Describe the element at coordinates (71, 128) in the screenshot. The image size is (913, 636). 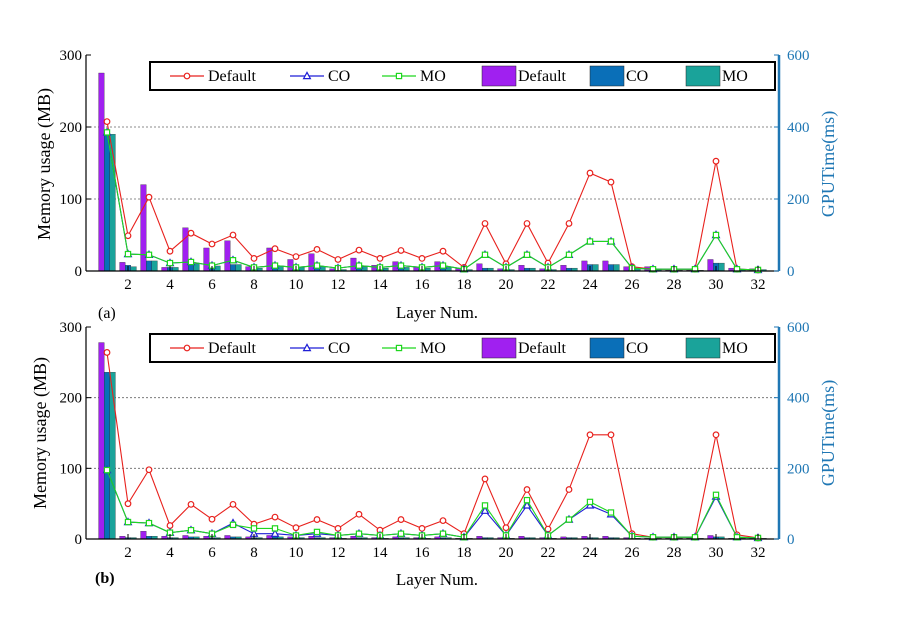
I see `y-tick-label: 200` at that location.